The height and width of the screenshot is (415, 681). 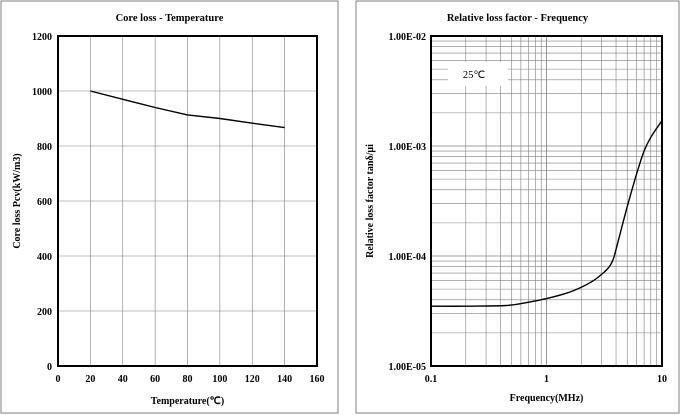 What do you see at coordinates (317, 379) in the screenshot?
I see `x-tick-label: 160` at bounding box center [317, 379].